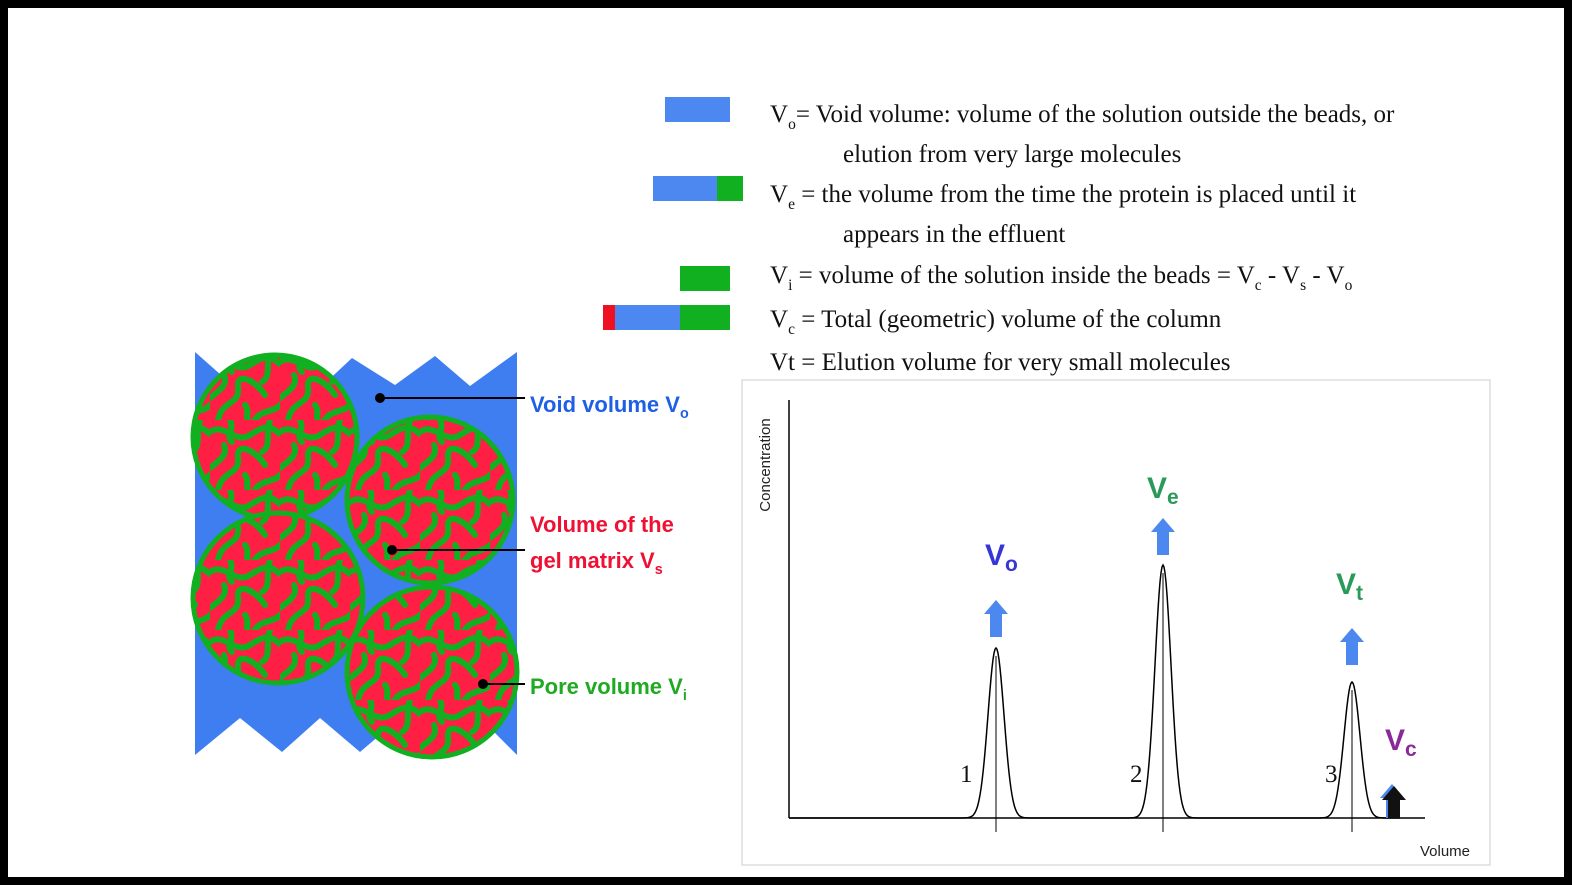  Describe the element at coordinates (605, 404) in the screenshot. I see `text-part: Void volume V` at that location.